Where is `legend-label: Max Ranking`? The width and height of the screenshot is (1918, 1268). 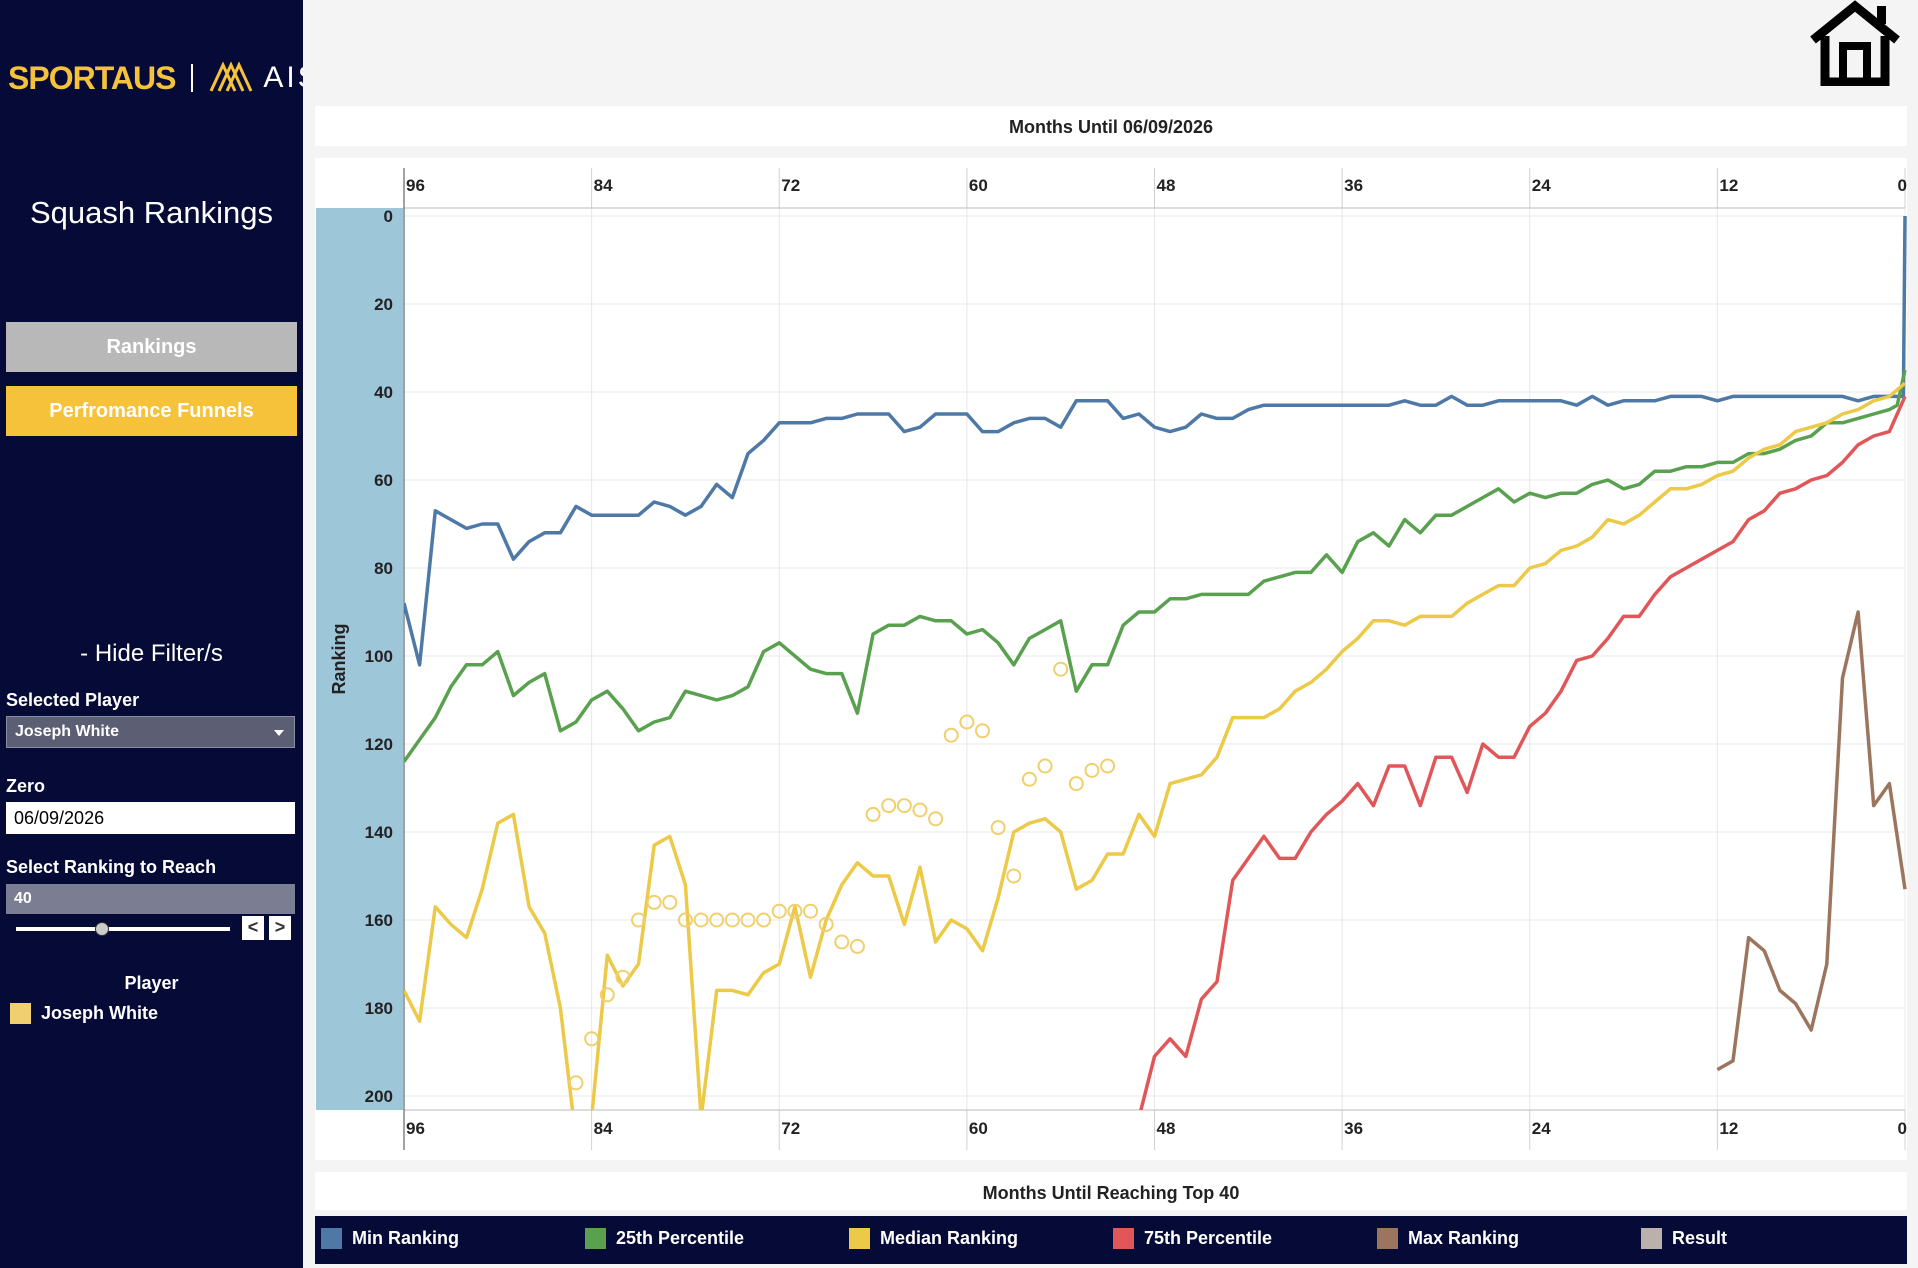 legend-label: Max Ranking is located at coordinates (1464, 1238).